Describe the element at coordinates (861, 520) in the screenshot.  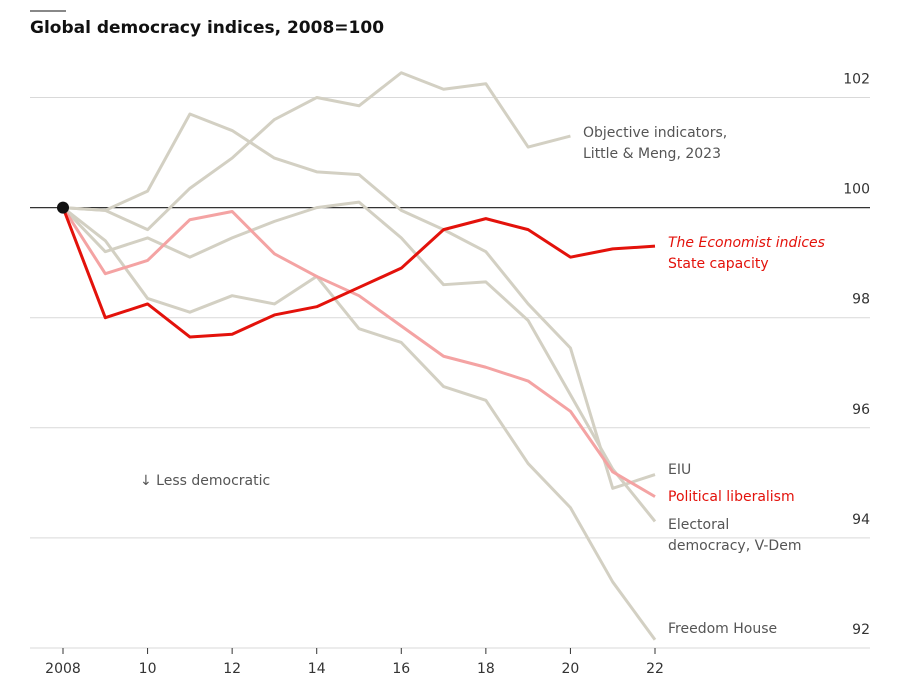
I see `y-tick-label: 94` at that location.